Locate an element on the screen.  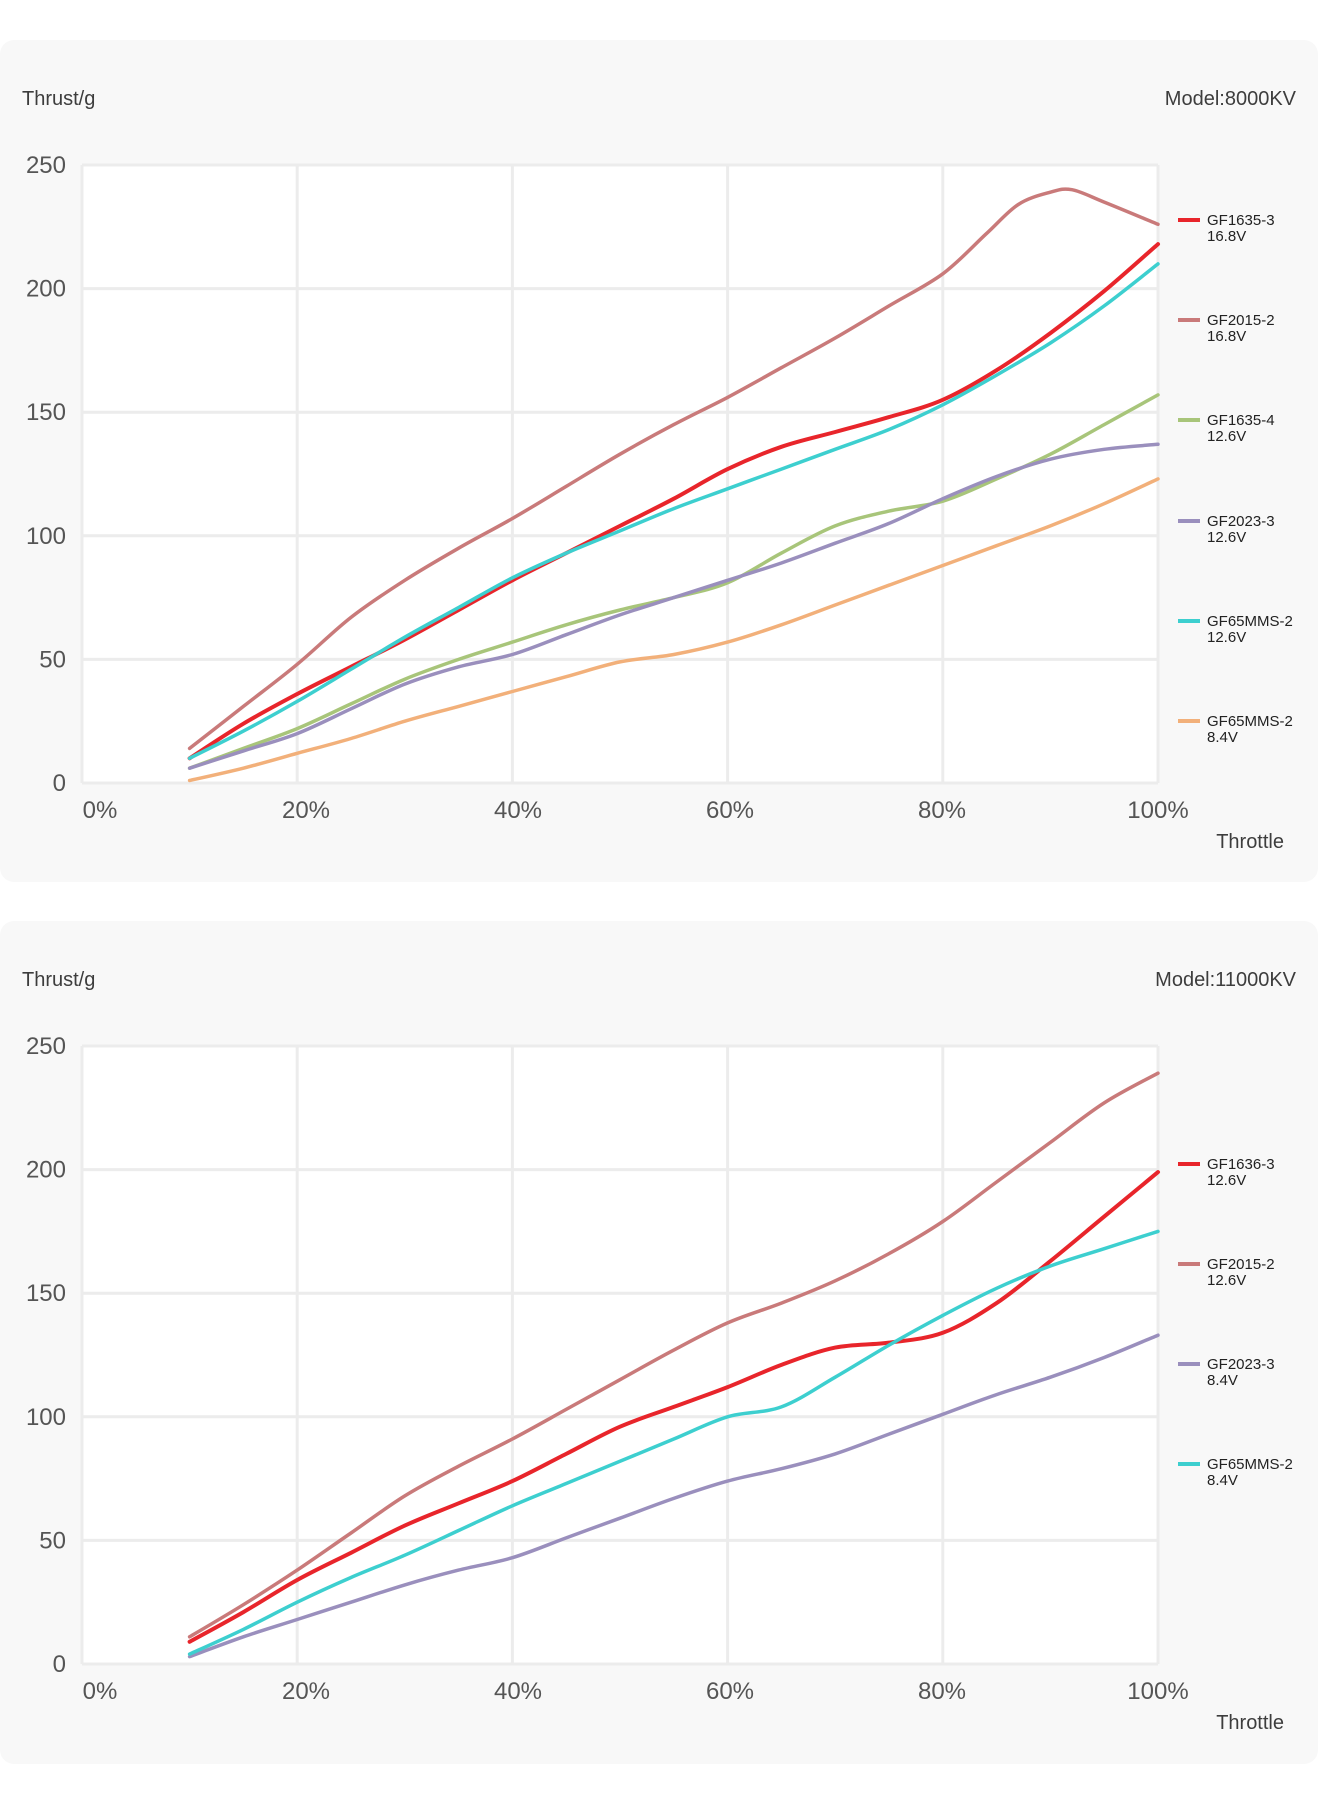
legend-item: GF2015-212.6V is located at coordinates (1226, 1272).